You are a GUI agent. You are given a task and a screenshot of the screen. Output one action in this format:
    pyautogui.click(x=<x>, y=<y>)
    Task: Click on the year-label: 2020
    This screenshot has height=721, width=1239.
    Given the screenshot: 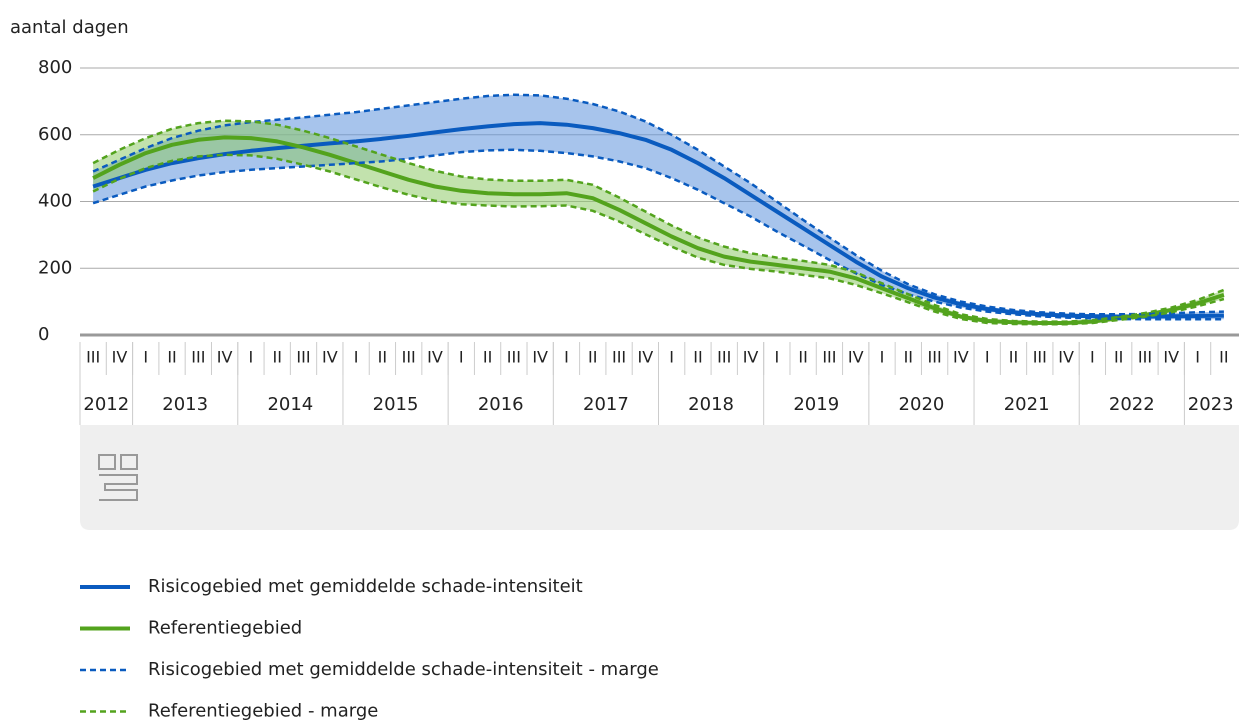 What is the action you would take?
    pyautogui.click(x=922, y=404)
    